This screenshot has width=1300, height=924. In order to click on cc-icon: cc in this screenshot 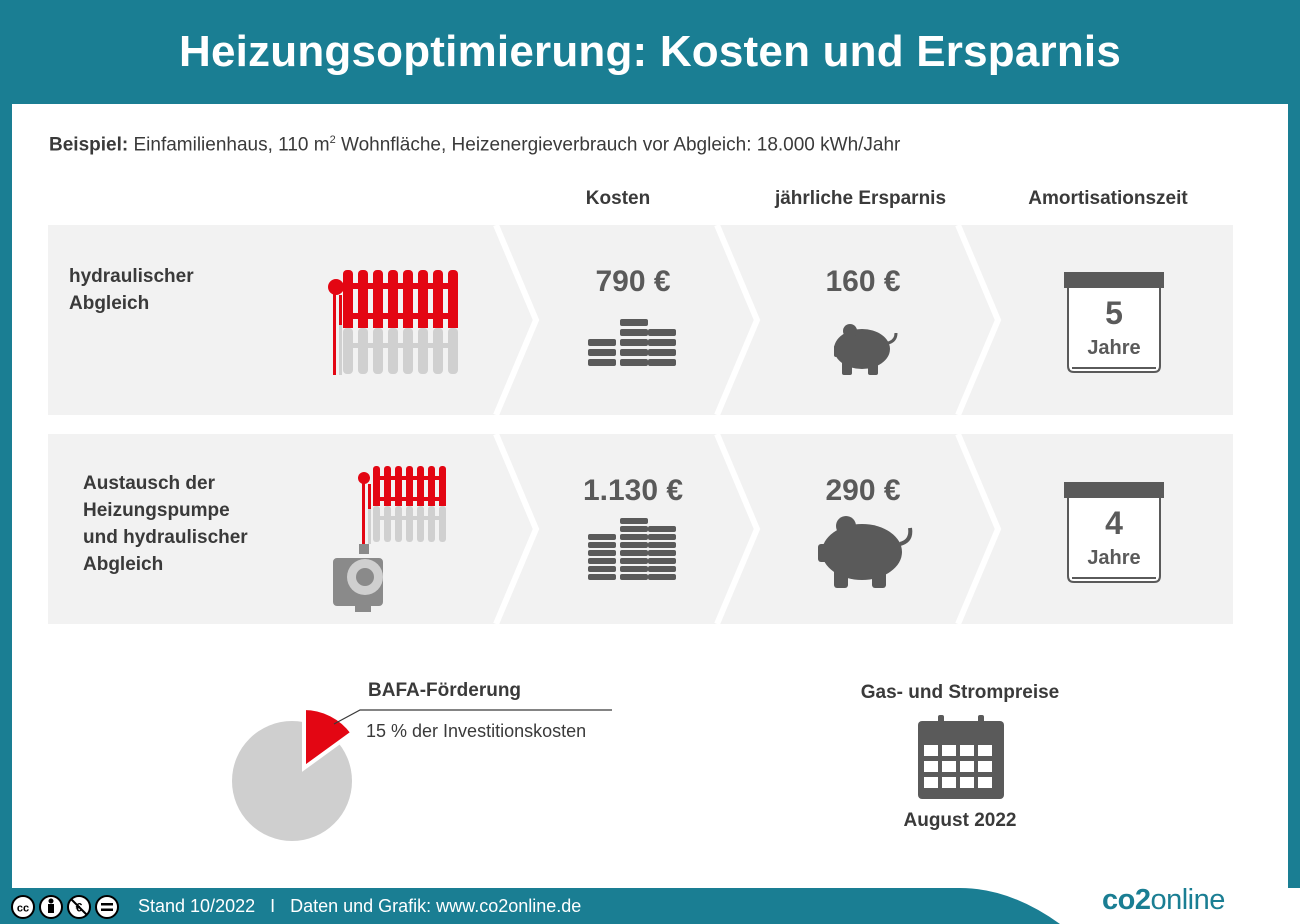, I will do `click(23, 907)`.